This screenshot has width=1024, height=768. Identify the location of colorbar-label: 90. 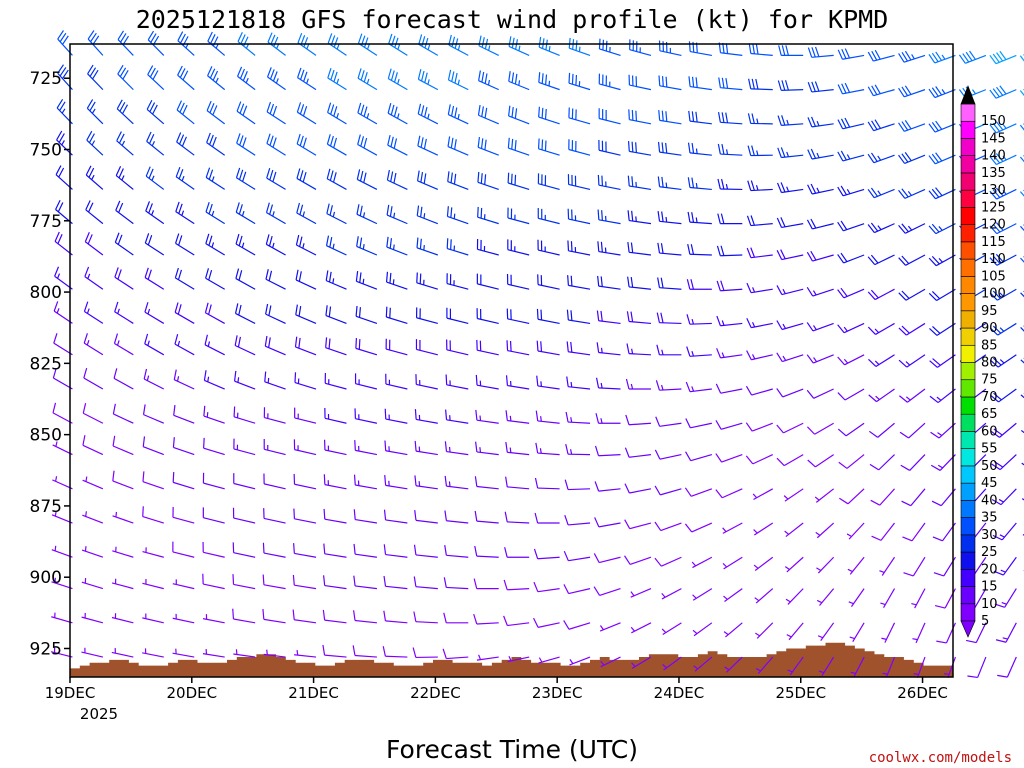
(989, 328).